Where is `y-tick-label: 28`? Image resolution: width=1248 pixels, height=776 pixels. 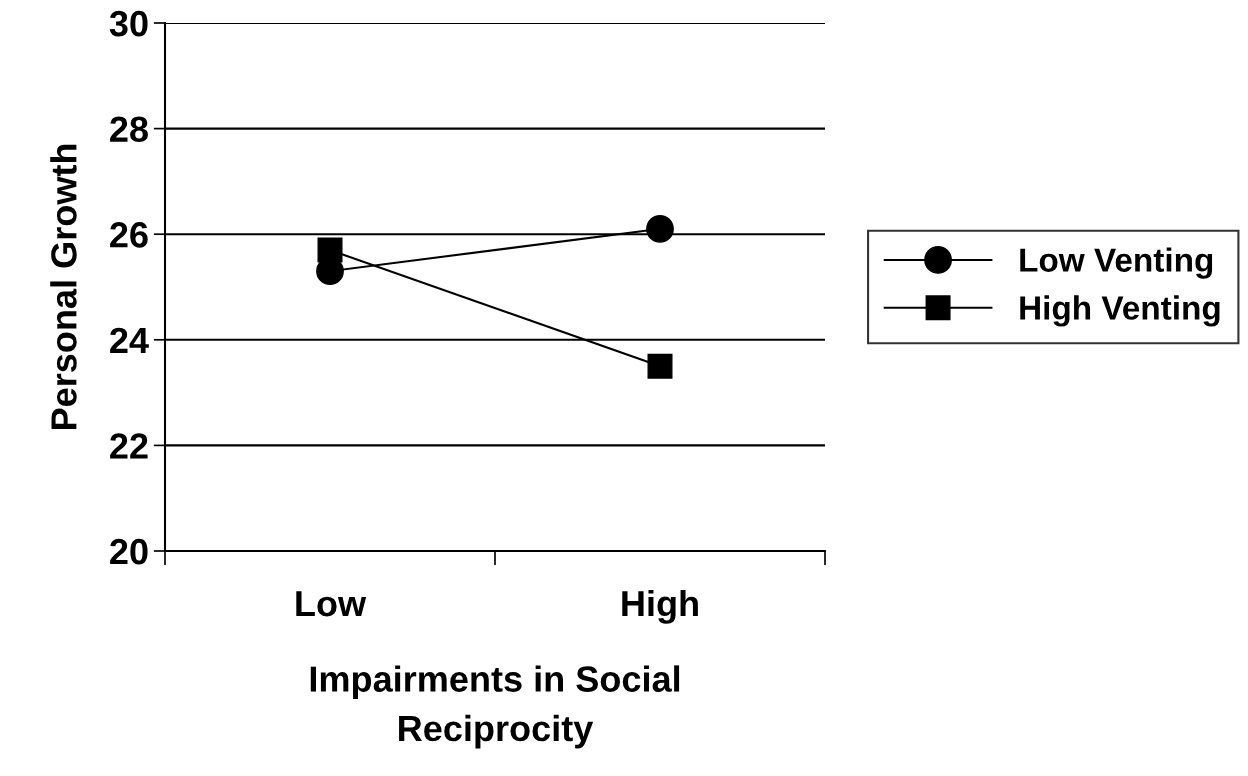
y-tick-label: 28 is located at coordinates (129, 129).